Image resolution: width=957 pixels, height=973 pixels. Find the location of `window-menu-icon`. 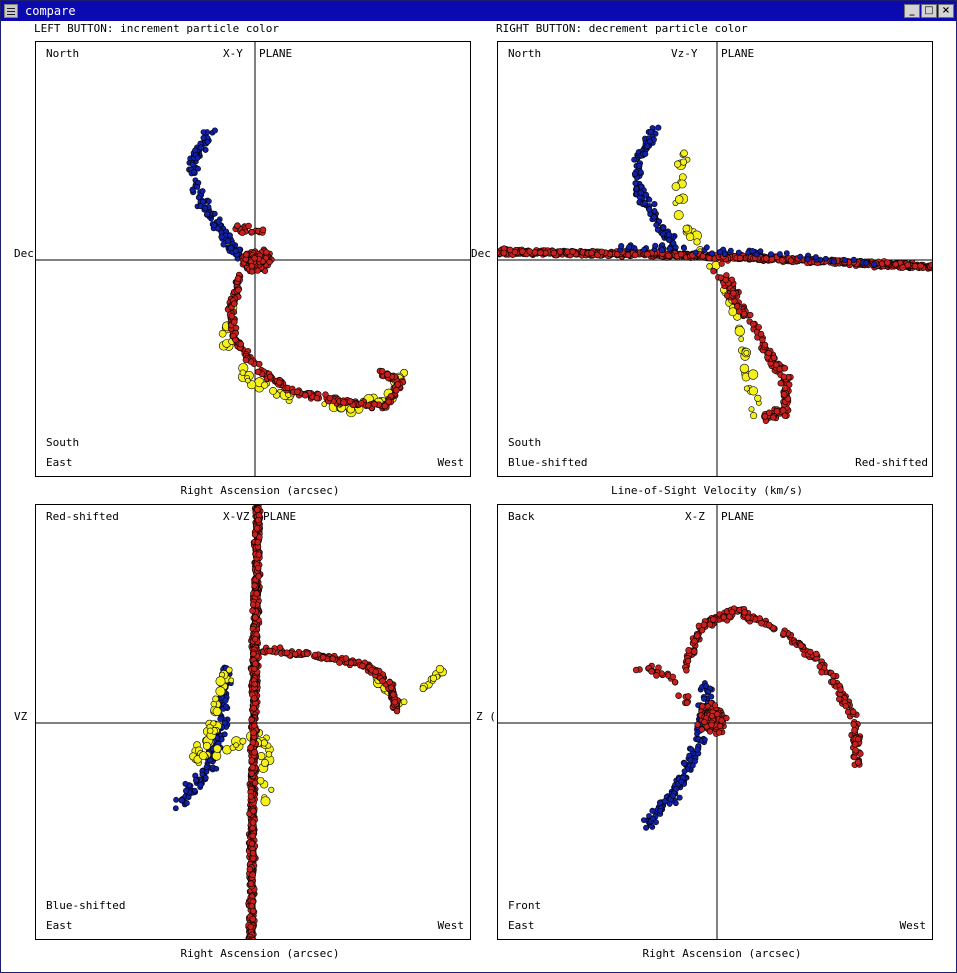

window-menu-icon is located at coordinates (11, 11).